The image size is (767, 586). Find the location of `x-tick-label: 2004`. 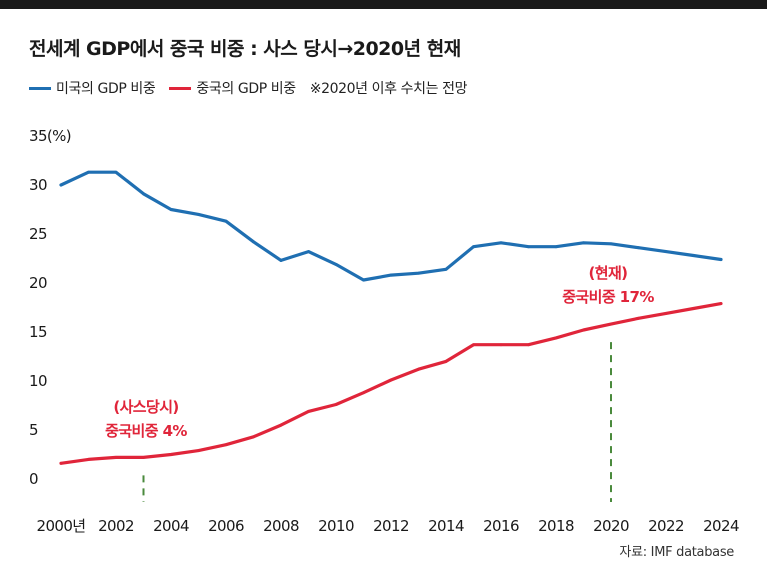

x-tick-label: 2004 is located at coordinates (171, 526).